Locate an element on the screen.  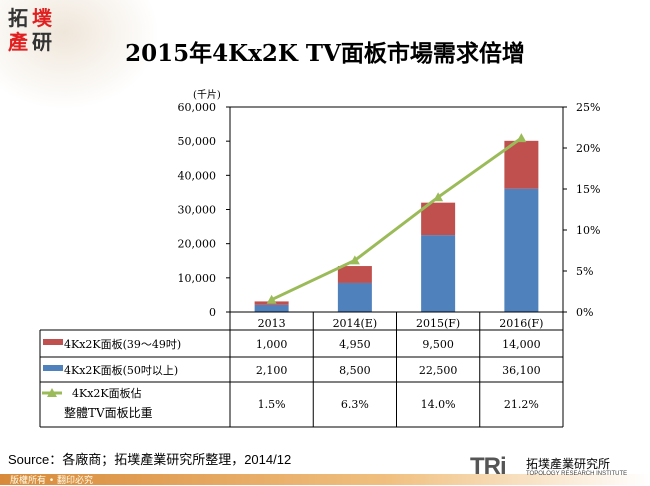
y-tick-label: 20,000 is located at coordinates (197, 244).